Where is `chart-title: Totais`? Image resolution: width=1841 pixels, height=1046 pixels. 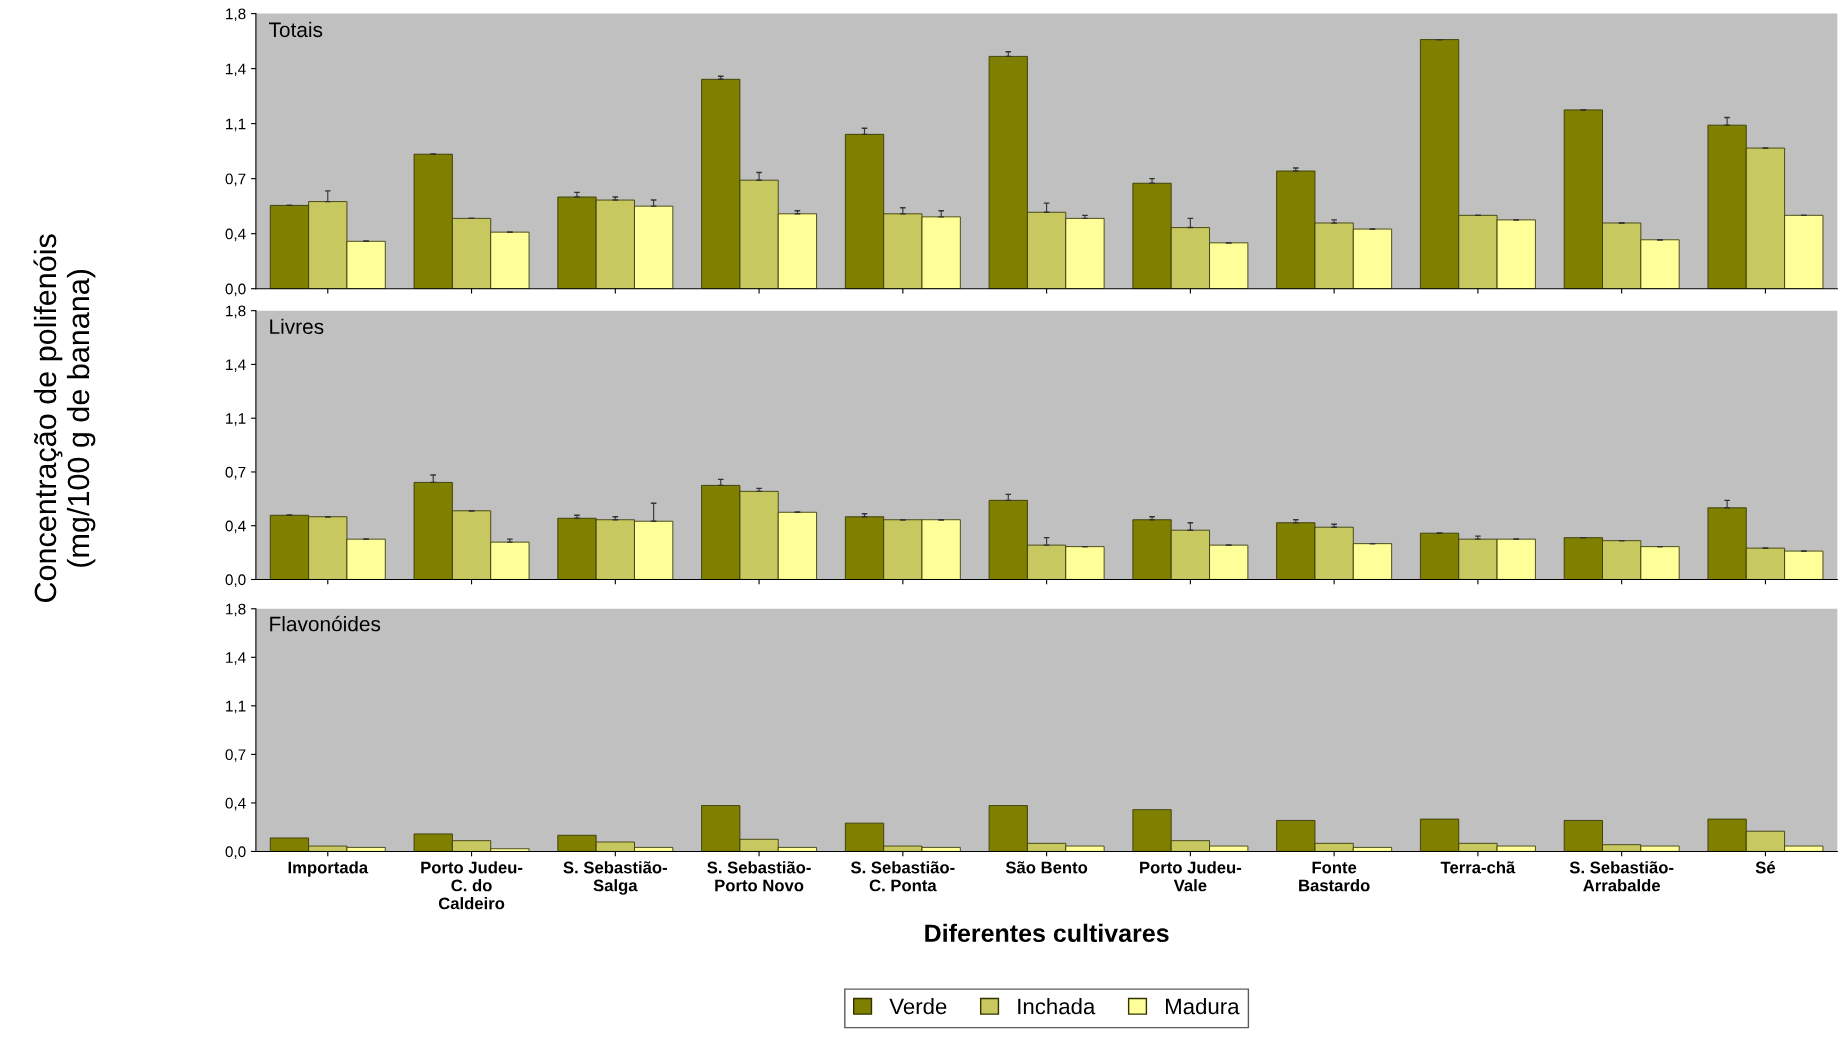 chart-title: Totais is located at coordinates (296, 29).